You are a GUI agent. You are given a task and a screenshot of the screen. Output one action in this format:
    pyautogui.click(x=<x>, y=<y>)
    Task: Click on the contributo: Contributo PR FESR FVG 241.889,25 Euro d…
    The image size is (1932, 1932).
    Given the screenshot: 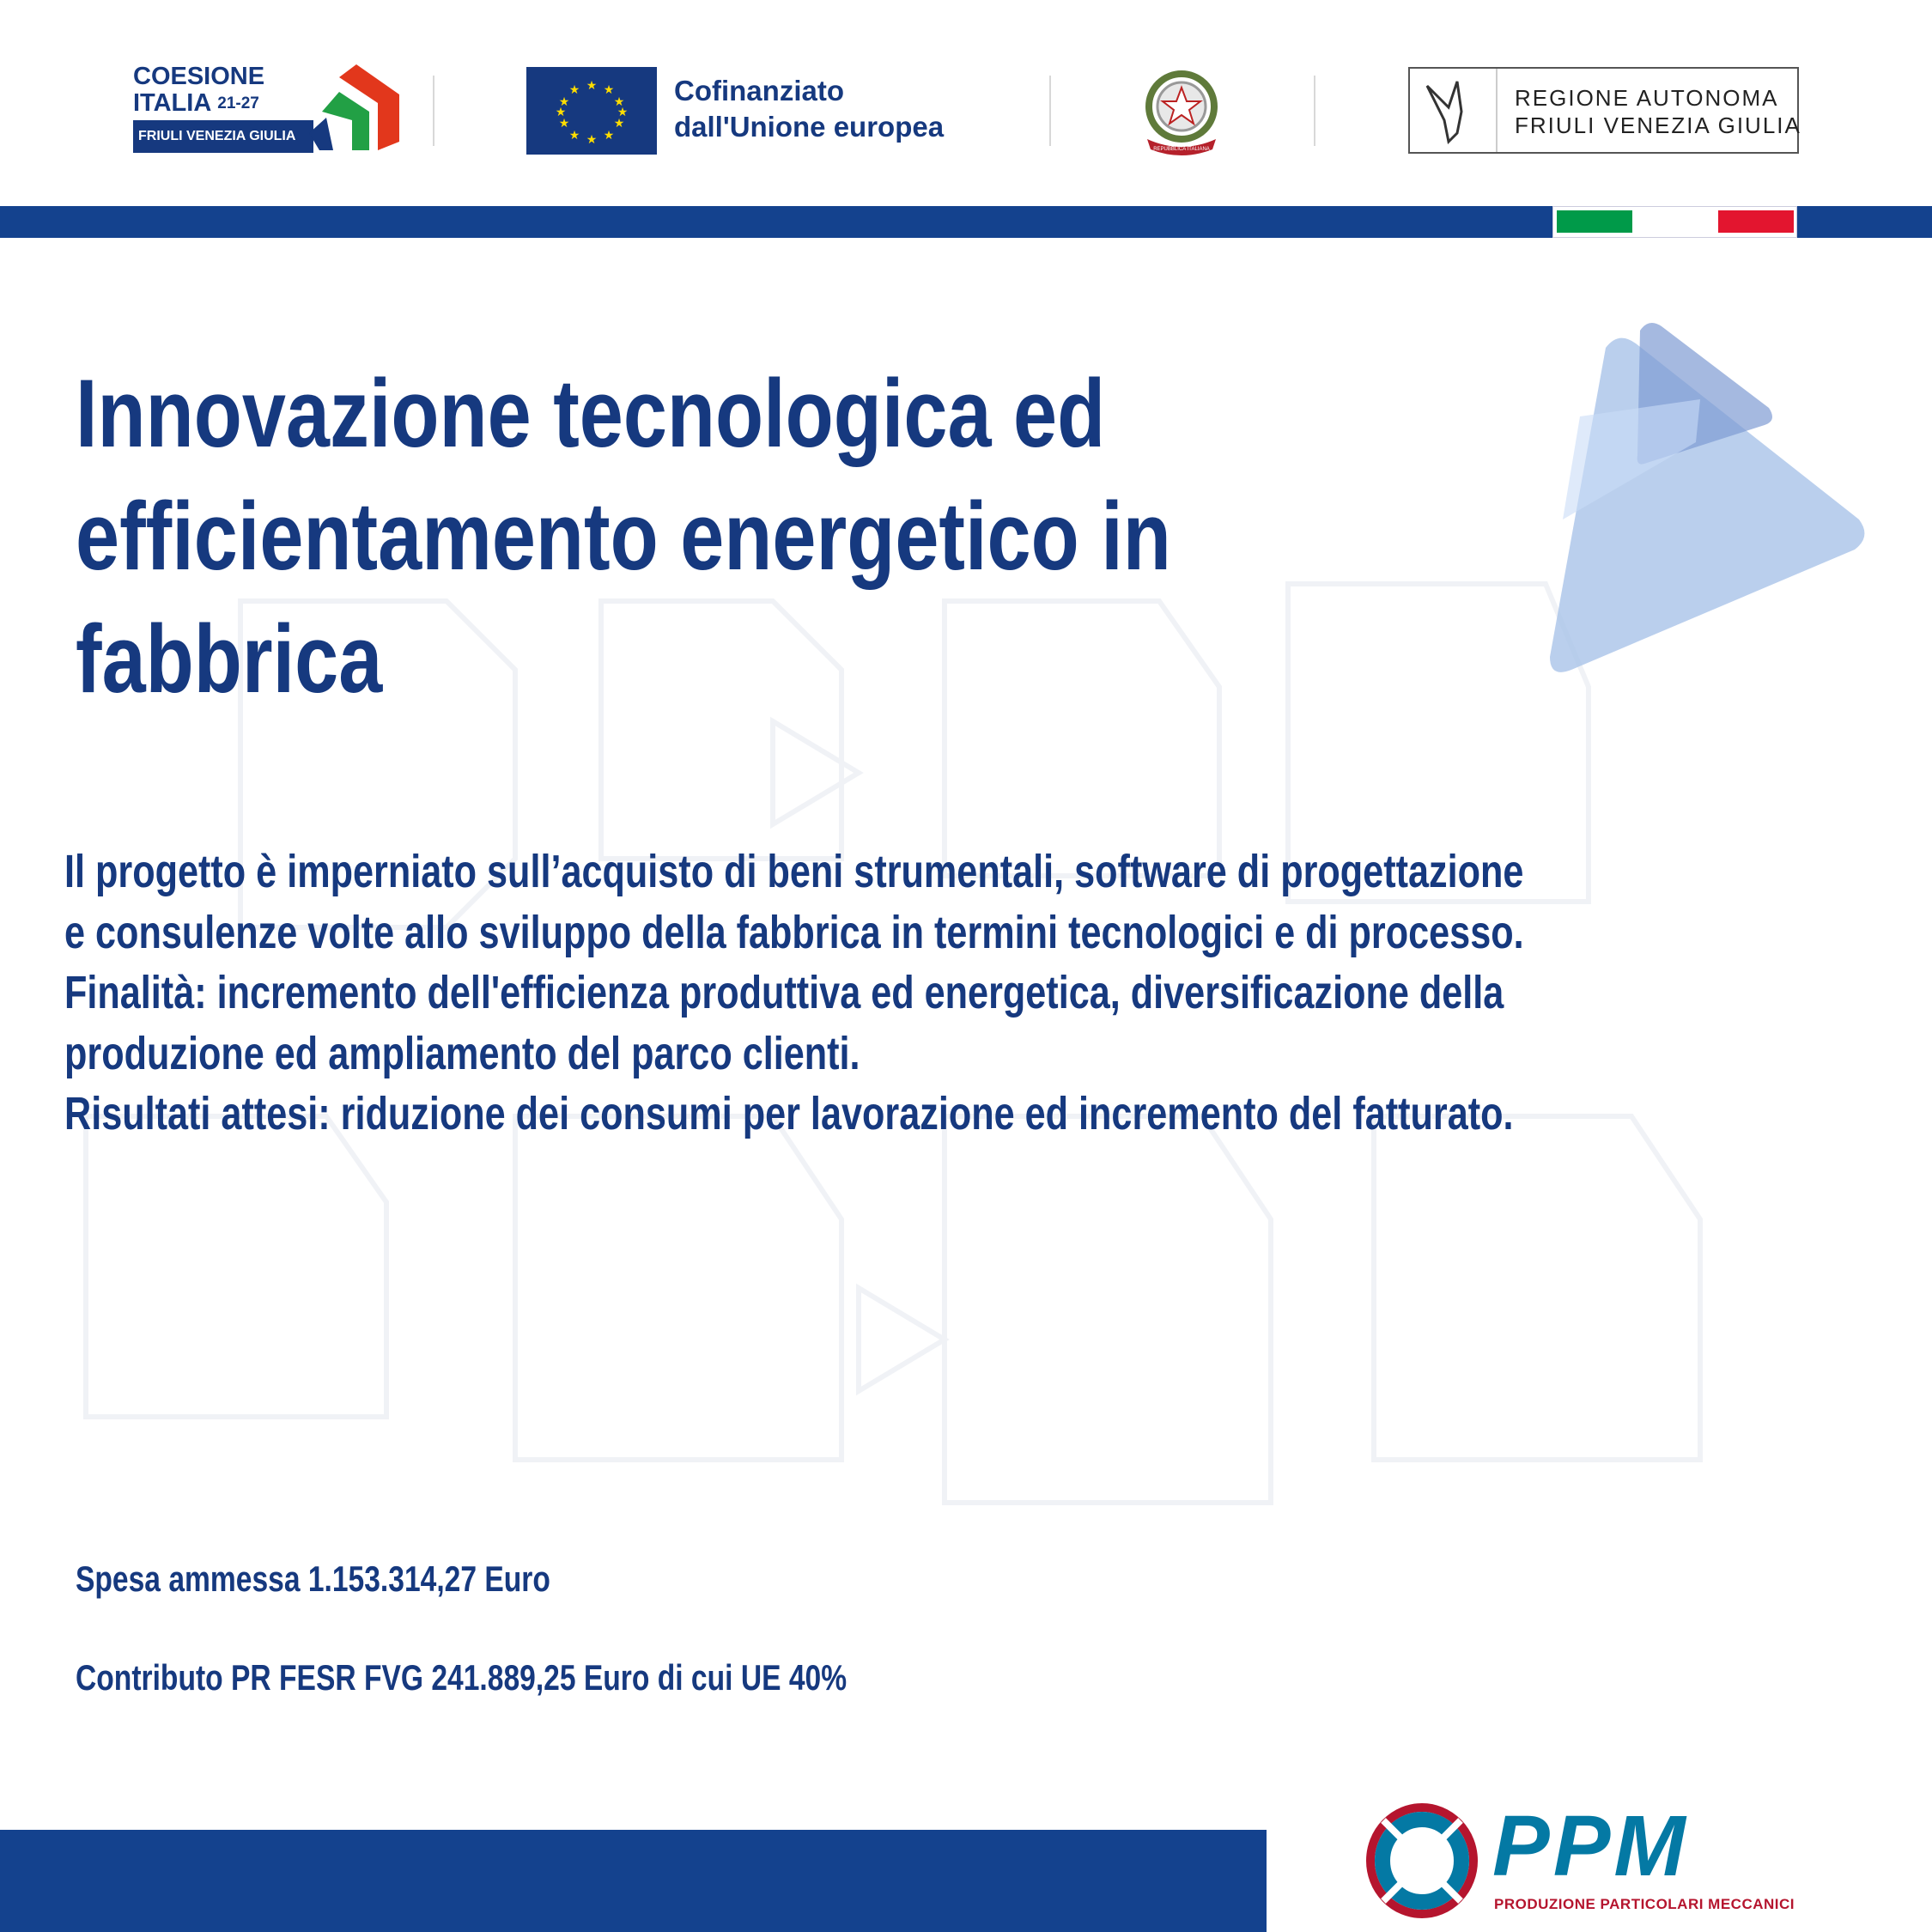 What is the action you would take?
    pyautogui.click(x=462, y=1678)
    